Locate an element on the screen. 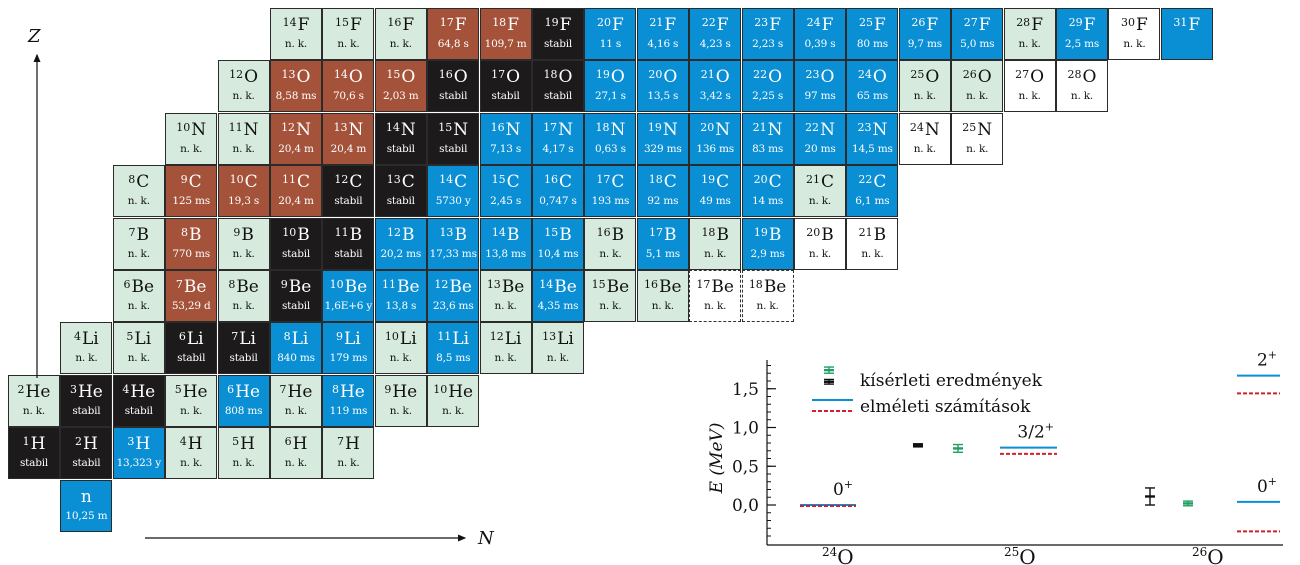  nuclide-symbol: 12O is located at coordinates (244, 77).